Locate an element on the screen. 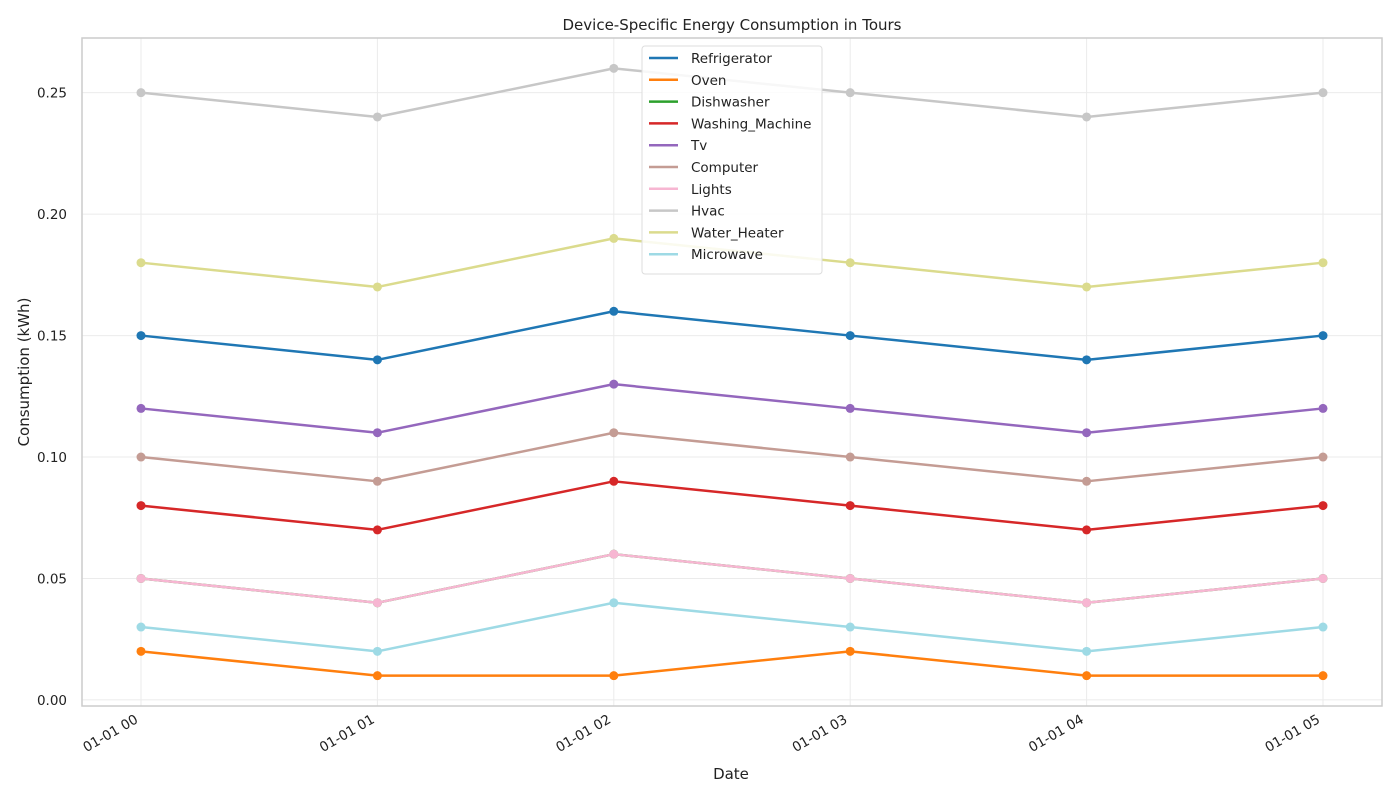 This screenshot has width=1400, height=800. x-tick-label: 01-01 00 is located at coordinates (110, 734).